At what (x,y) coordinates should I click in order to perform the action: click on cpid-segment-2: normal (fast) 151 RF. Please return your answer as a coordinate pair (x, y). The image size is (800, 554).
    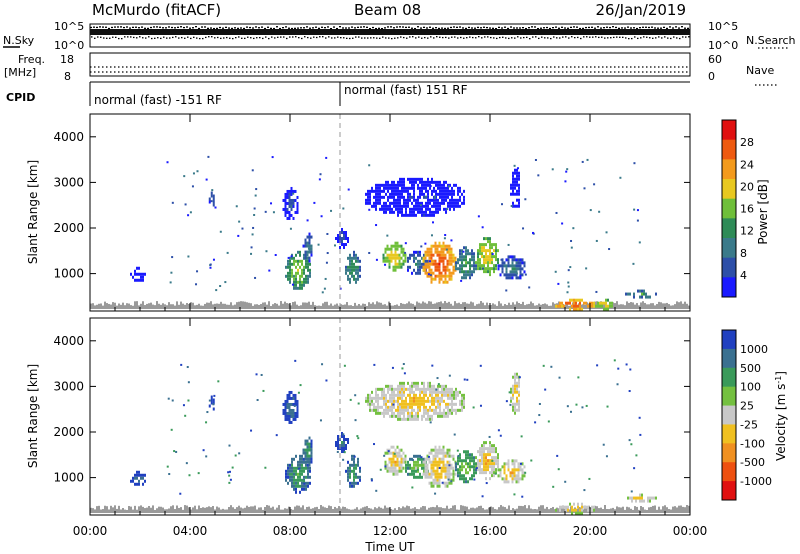
    Looking at the image, I should click on (406, 90).